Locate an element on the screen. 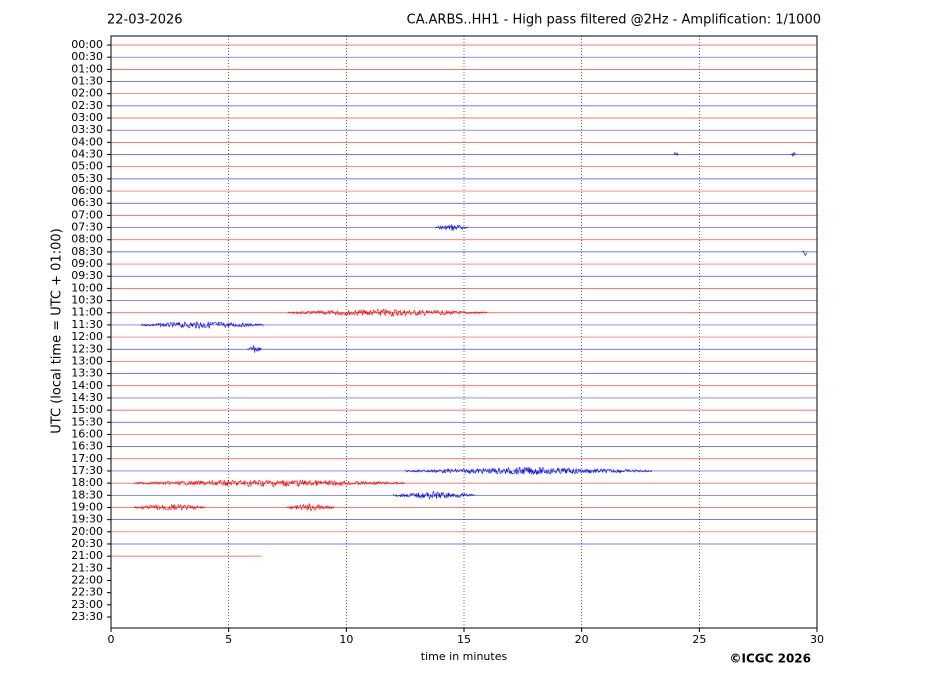 Image resolution: width=927 pixels, height=700 pixels. y-tick-label: 01:30 is located at coordinates (87, 81).